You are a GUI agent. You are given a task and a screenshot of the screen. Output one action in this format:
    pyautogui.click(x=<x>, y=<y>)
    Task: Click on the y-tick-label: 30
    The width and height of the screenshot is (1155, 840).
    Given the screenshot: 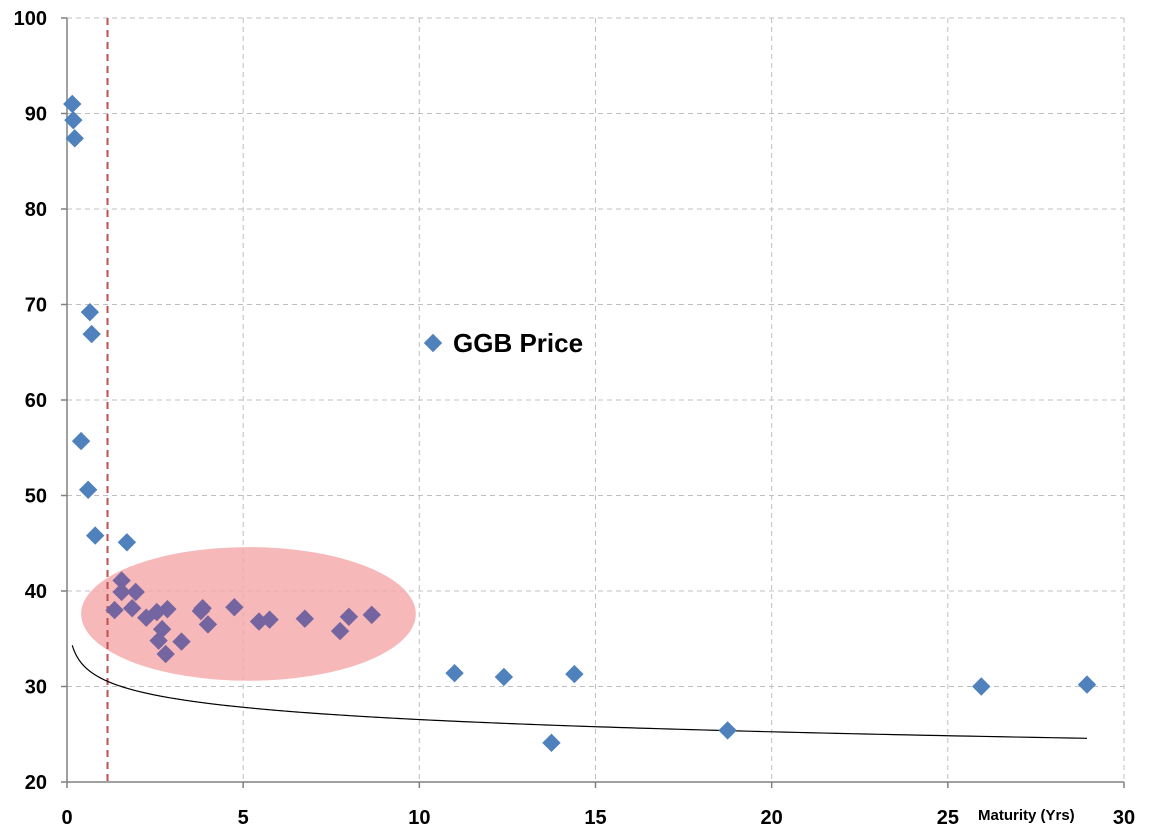 What is the action you would take?
    pyautogui.click(x=36, y=688)
    